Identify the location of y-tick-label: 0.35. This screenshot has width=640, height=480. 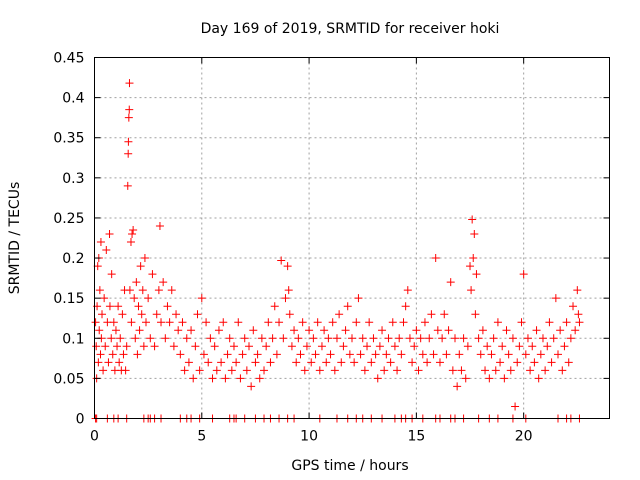
(68, 139).